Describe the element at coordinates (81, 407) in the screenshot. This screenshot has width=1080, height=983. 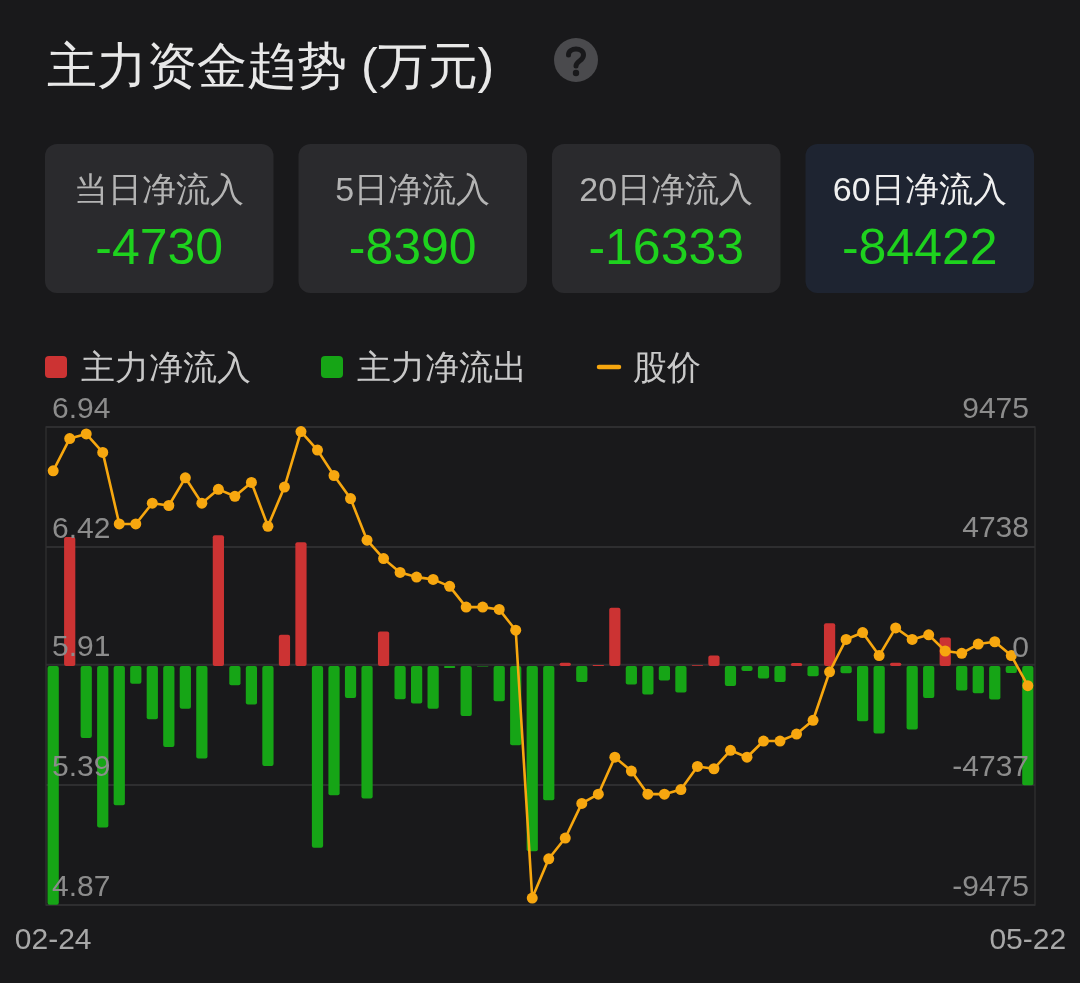
I see `y-tick-label: 6.94` at that location.